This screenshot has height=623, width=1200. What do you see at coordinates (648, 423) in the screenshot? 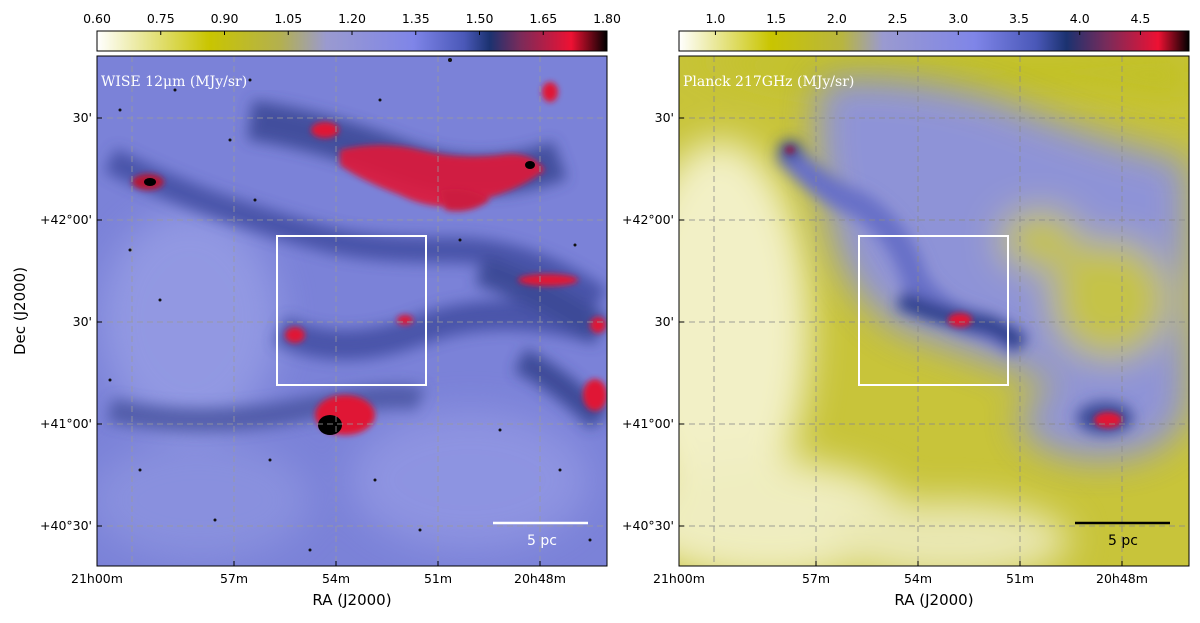
I see `planck-dec-tick-label: +41°00'` at bounding box center [648, 423].